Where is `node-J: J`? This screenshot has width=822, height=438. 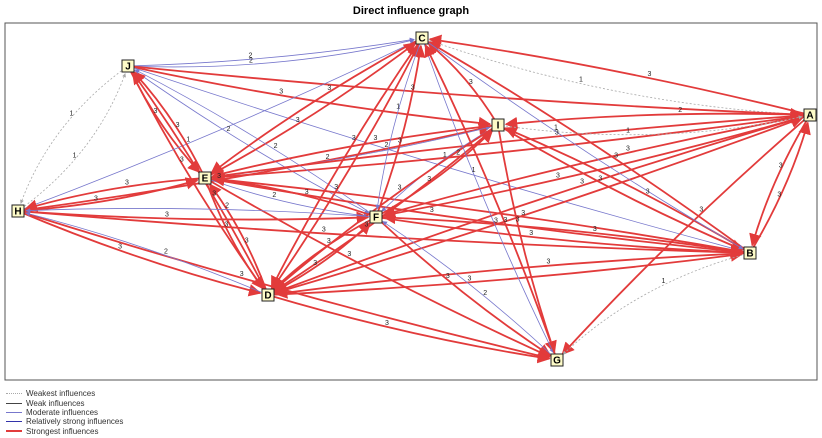 node-J: J is located at coordinates (128, 66).